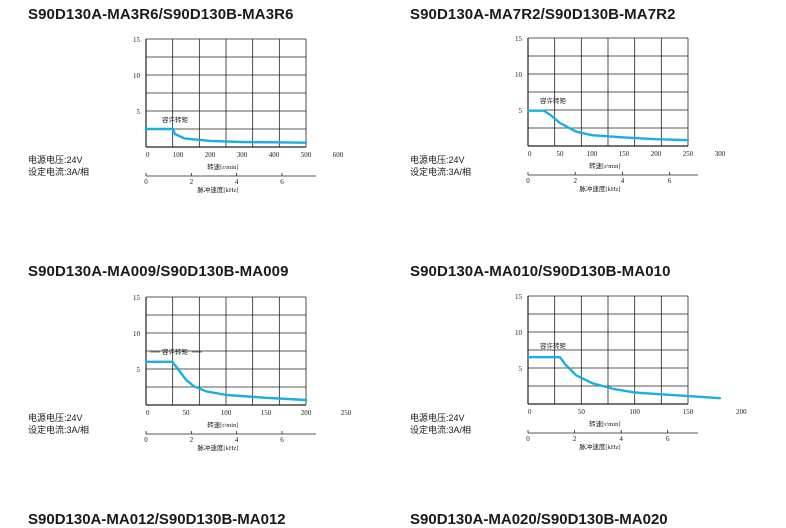  What do you see at coordinates (543, 14) in the screenshot?
I see `chart-title: S90D130A-MA7R2/S90D130B-MA7R2` at bounding box center [543, 14].